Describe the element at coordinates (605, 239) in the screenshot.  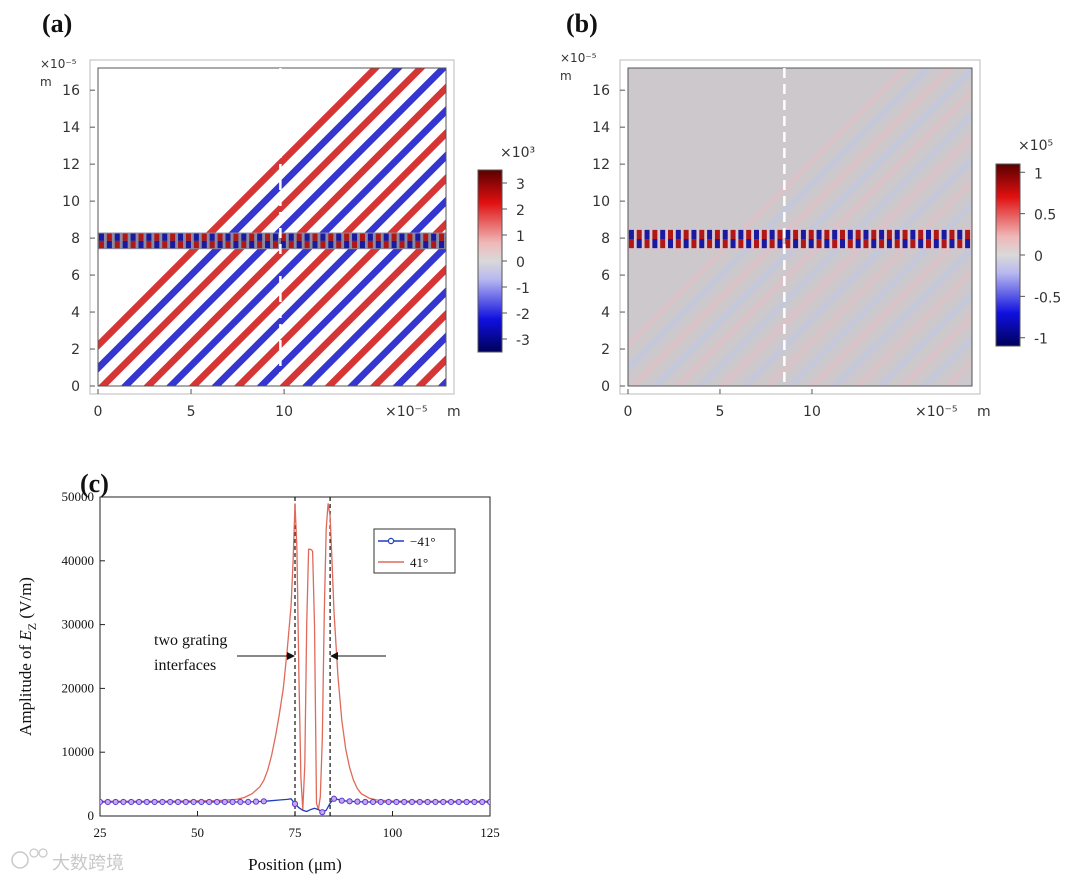
I see `y-tick-label: 8` at that location.